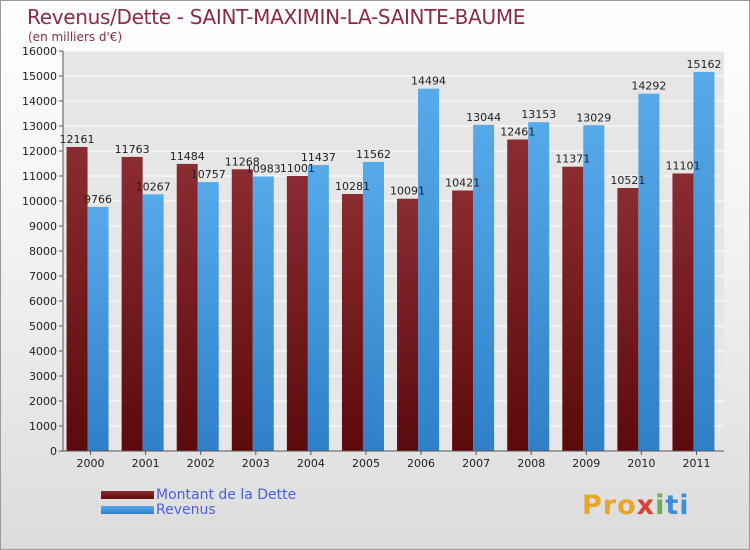  Describe the element at coordinates (636, 505) in the screenshot. I see `proxiti-logo: Proxiti` at that location.